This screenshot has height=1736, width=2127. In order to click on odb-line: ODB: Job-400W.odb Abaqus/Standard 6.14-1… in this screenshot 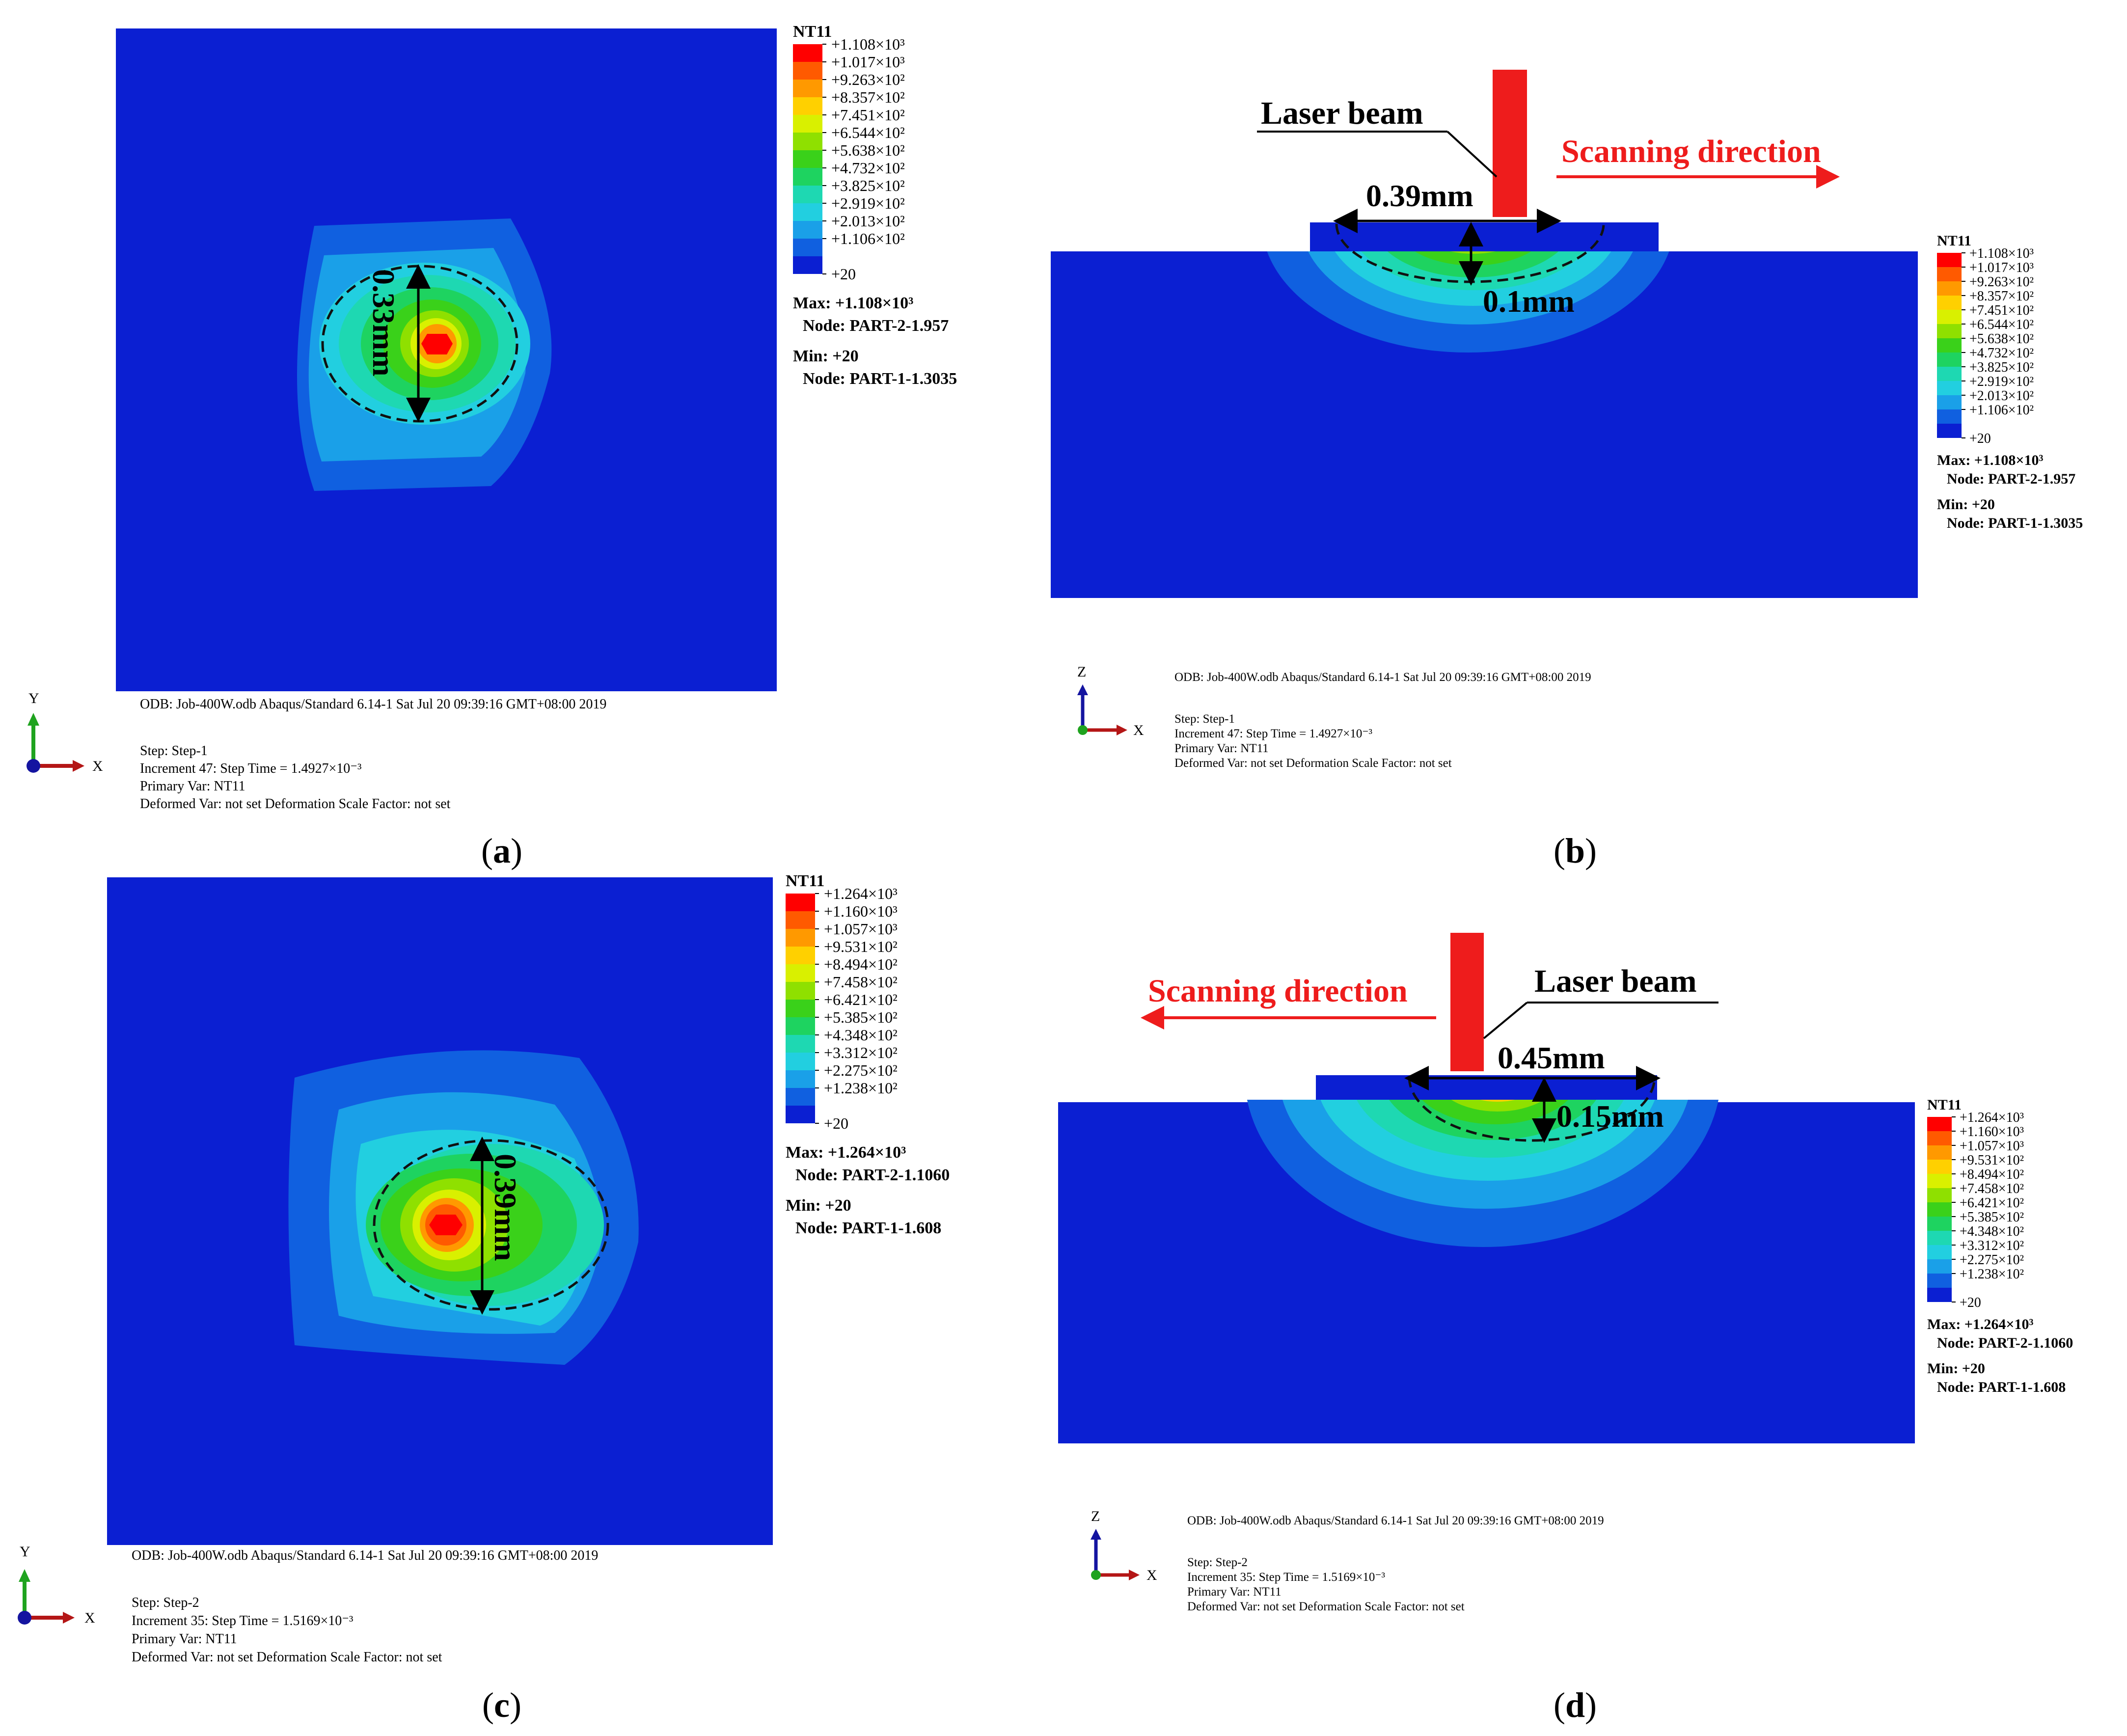, I will do `click(365, 1555)`.